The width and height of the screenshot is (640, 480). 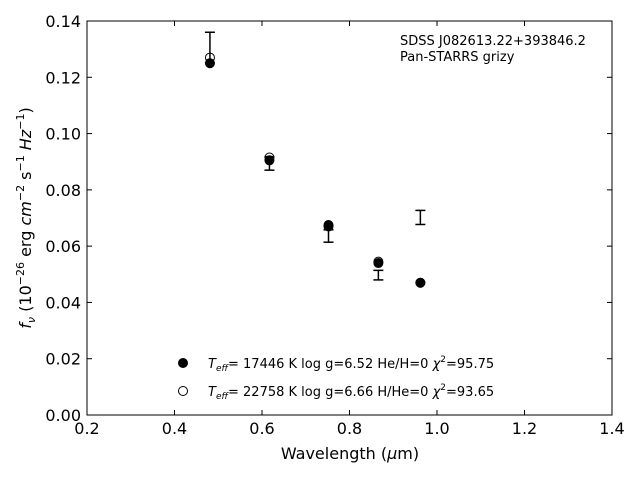 I want to click on x-tick-label: 1.0, so click(x=436, y=428).